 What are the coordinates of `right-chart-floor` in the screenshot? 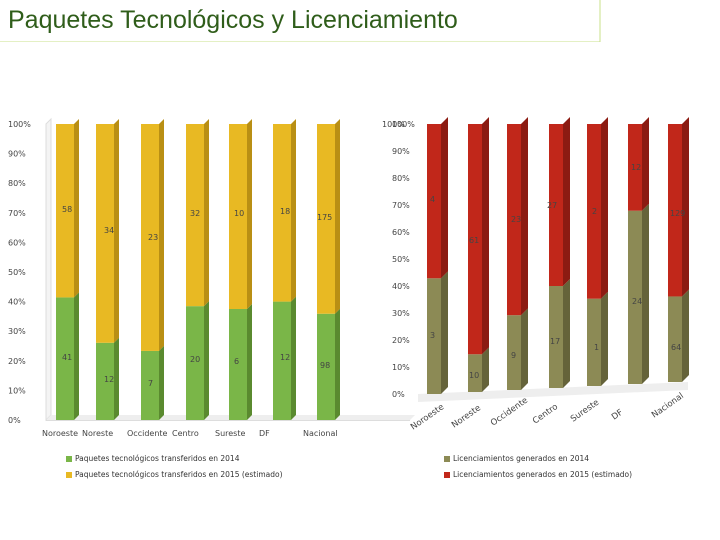 It's located at (553, 392).